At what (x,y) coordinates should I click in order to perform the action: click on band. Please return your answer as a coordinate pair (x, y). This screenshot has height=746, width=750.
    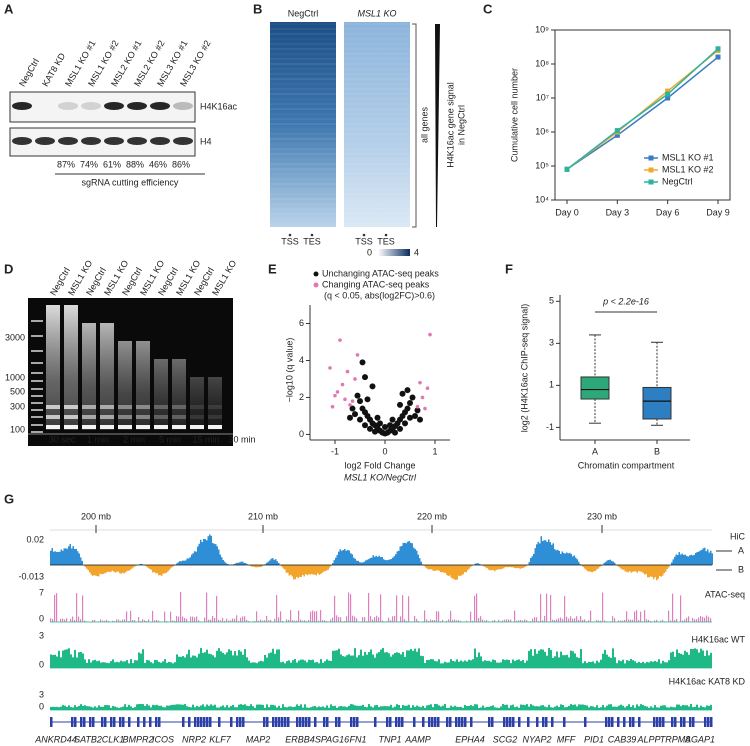
    Looking at the image, I should click on (114, 106).